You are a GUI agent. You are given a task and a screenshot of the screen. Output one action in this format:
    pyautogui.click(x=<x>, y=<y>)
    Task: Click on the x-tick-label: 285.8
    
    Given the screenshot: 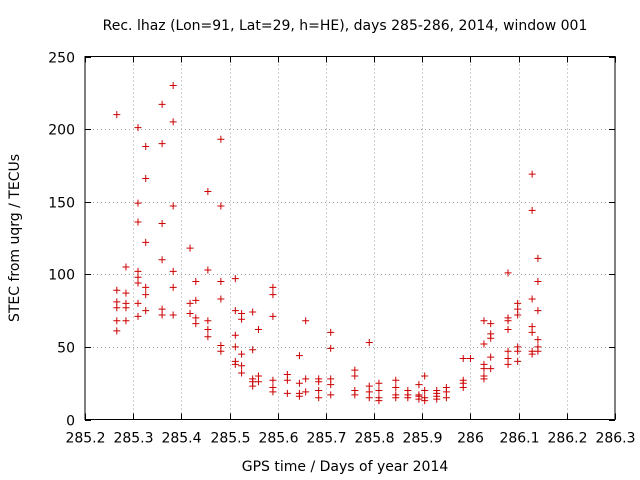 What is the action you would take?
    pyautogui.click(x=374, y=439)
    